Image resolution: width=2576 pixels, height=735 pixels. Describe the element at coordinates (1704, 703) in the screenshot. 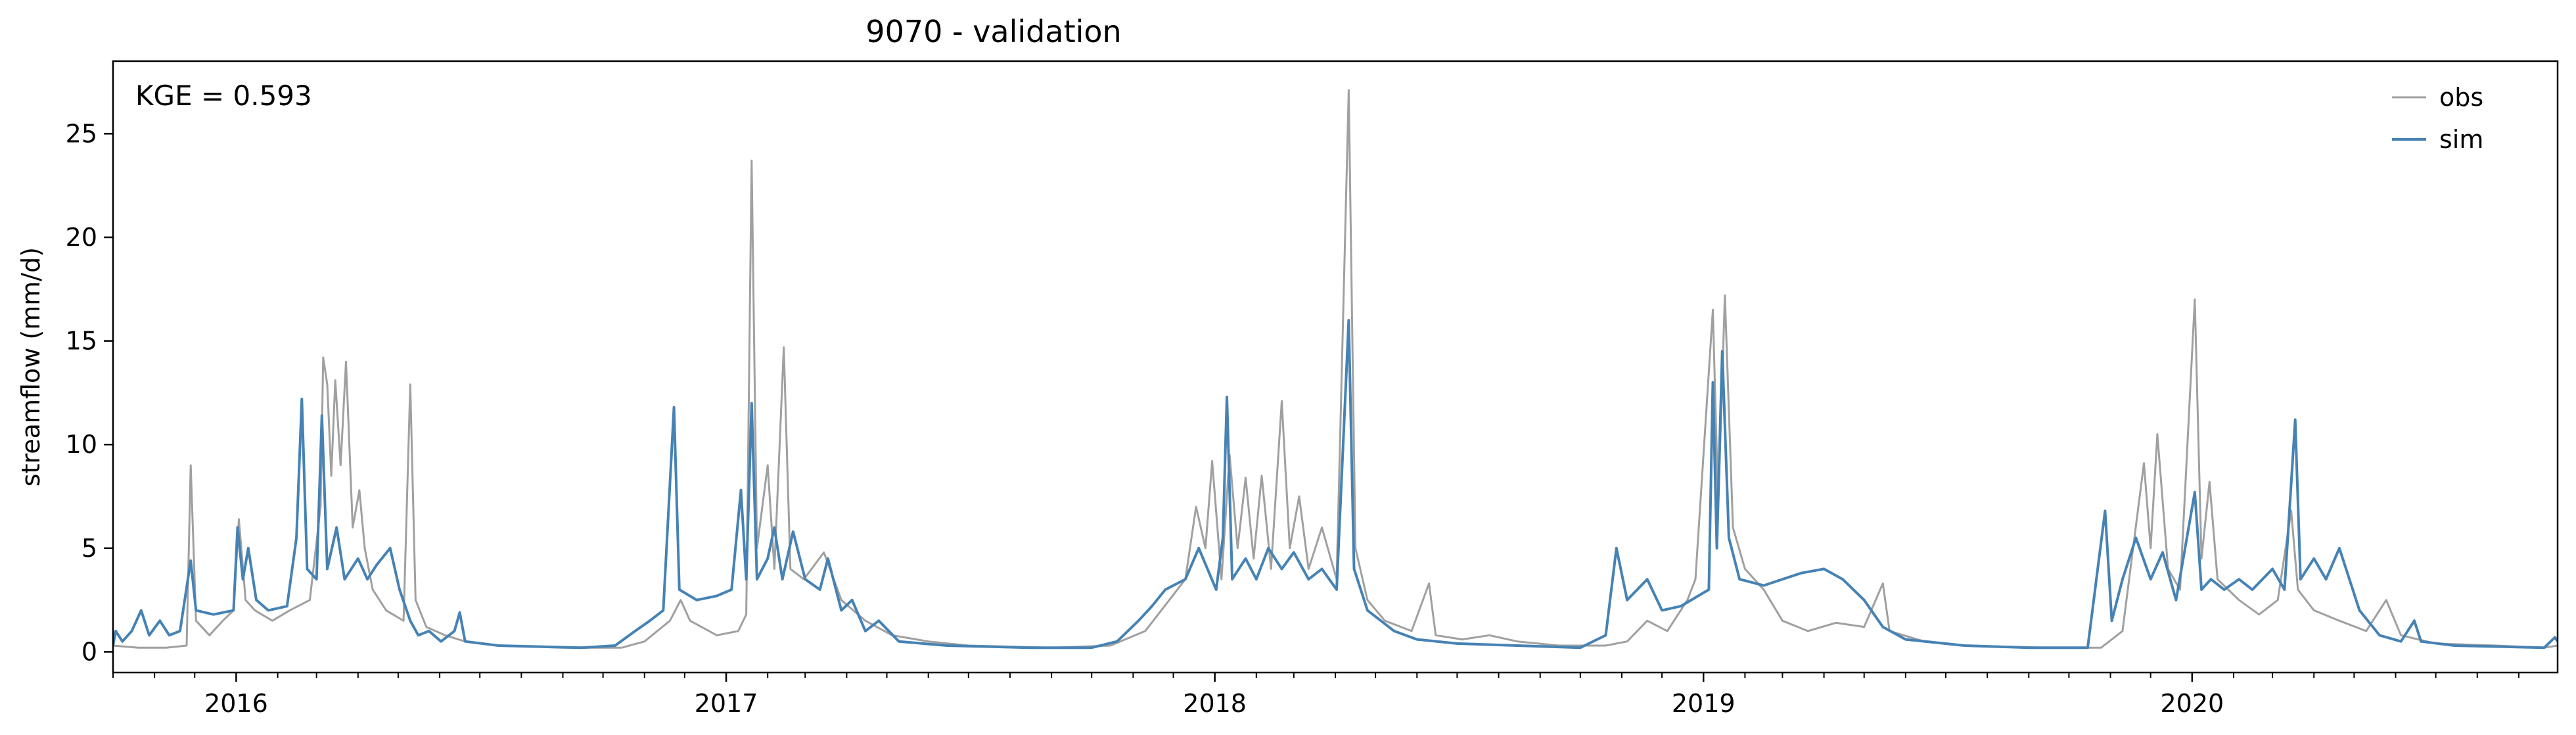

I see `x-tick-label: 2019` at that location.